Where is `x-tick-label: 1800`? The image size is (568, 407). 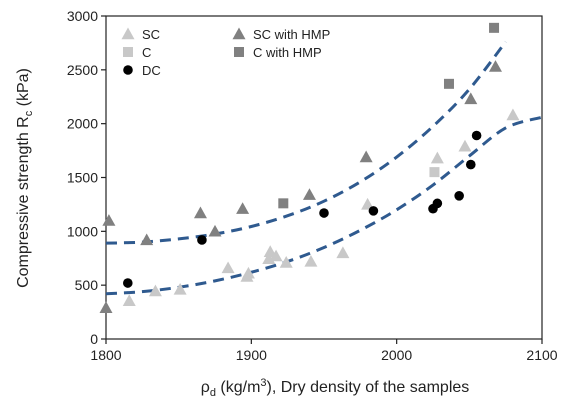 x-tick-label: 1800 is located at coordinates (105, 355).